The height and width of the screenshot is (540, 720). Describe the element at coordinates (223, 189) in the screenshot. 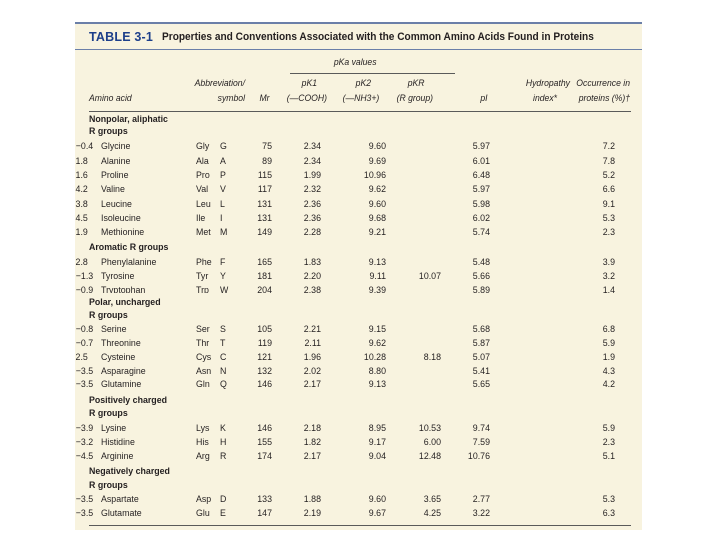

I see `cell-one: V` at that location.